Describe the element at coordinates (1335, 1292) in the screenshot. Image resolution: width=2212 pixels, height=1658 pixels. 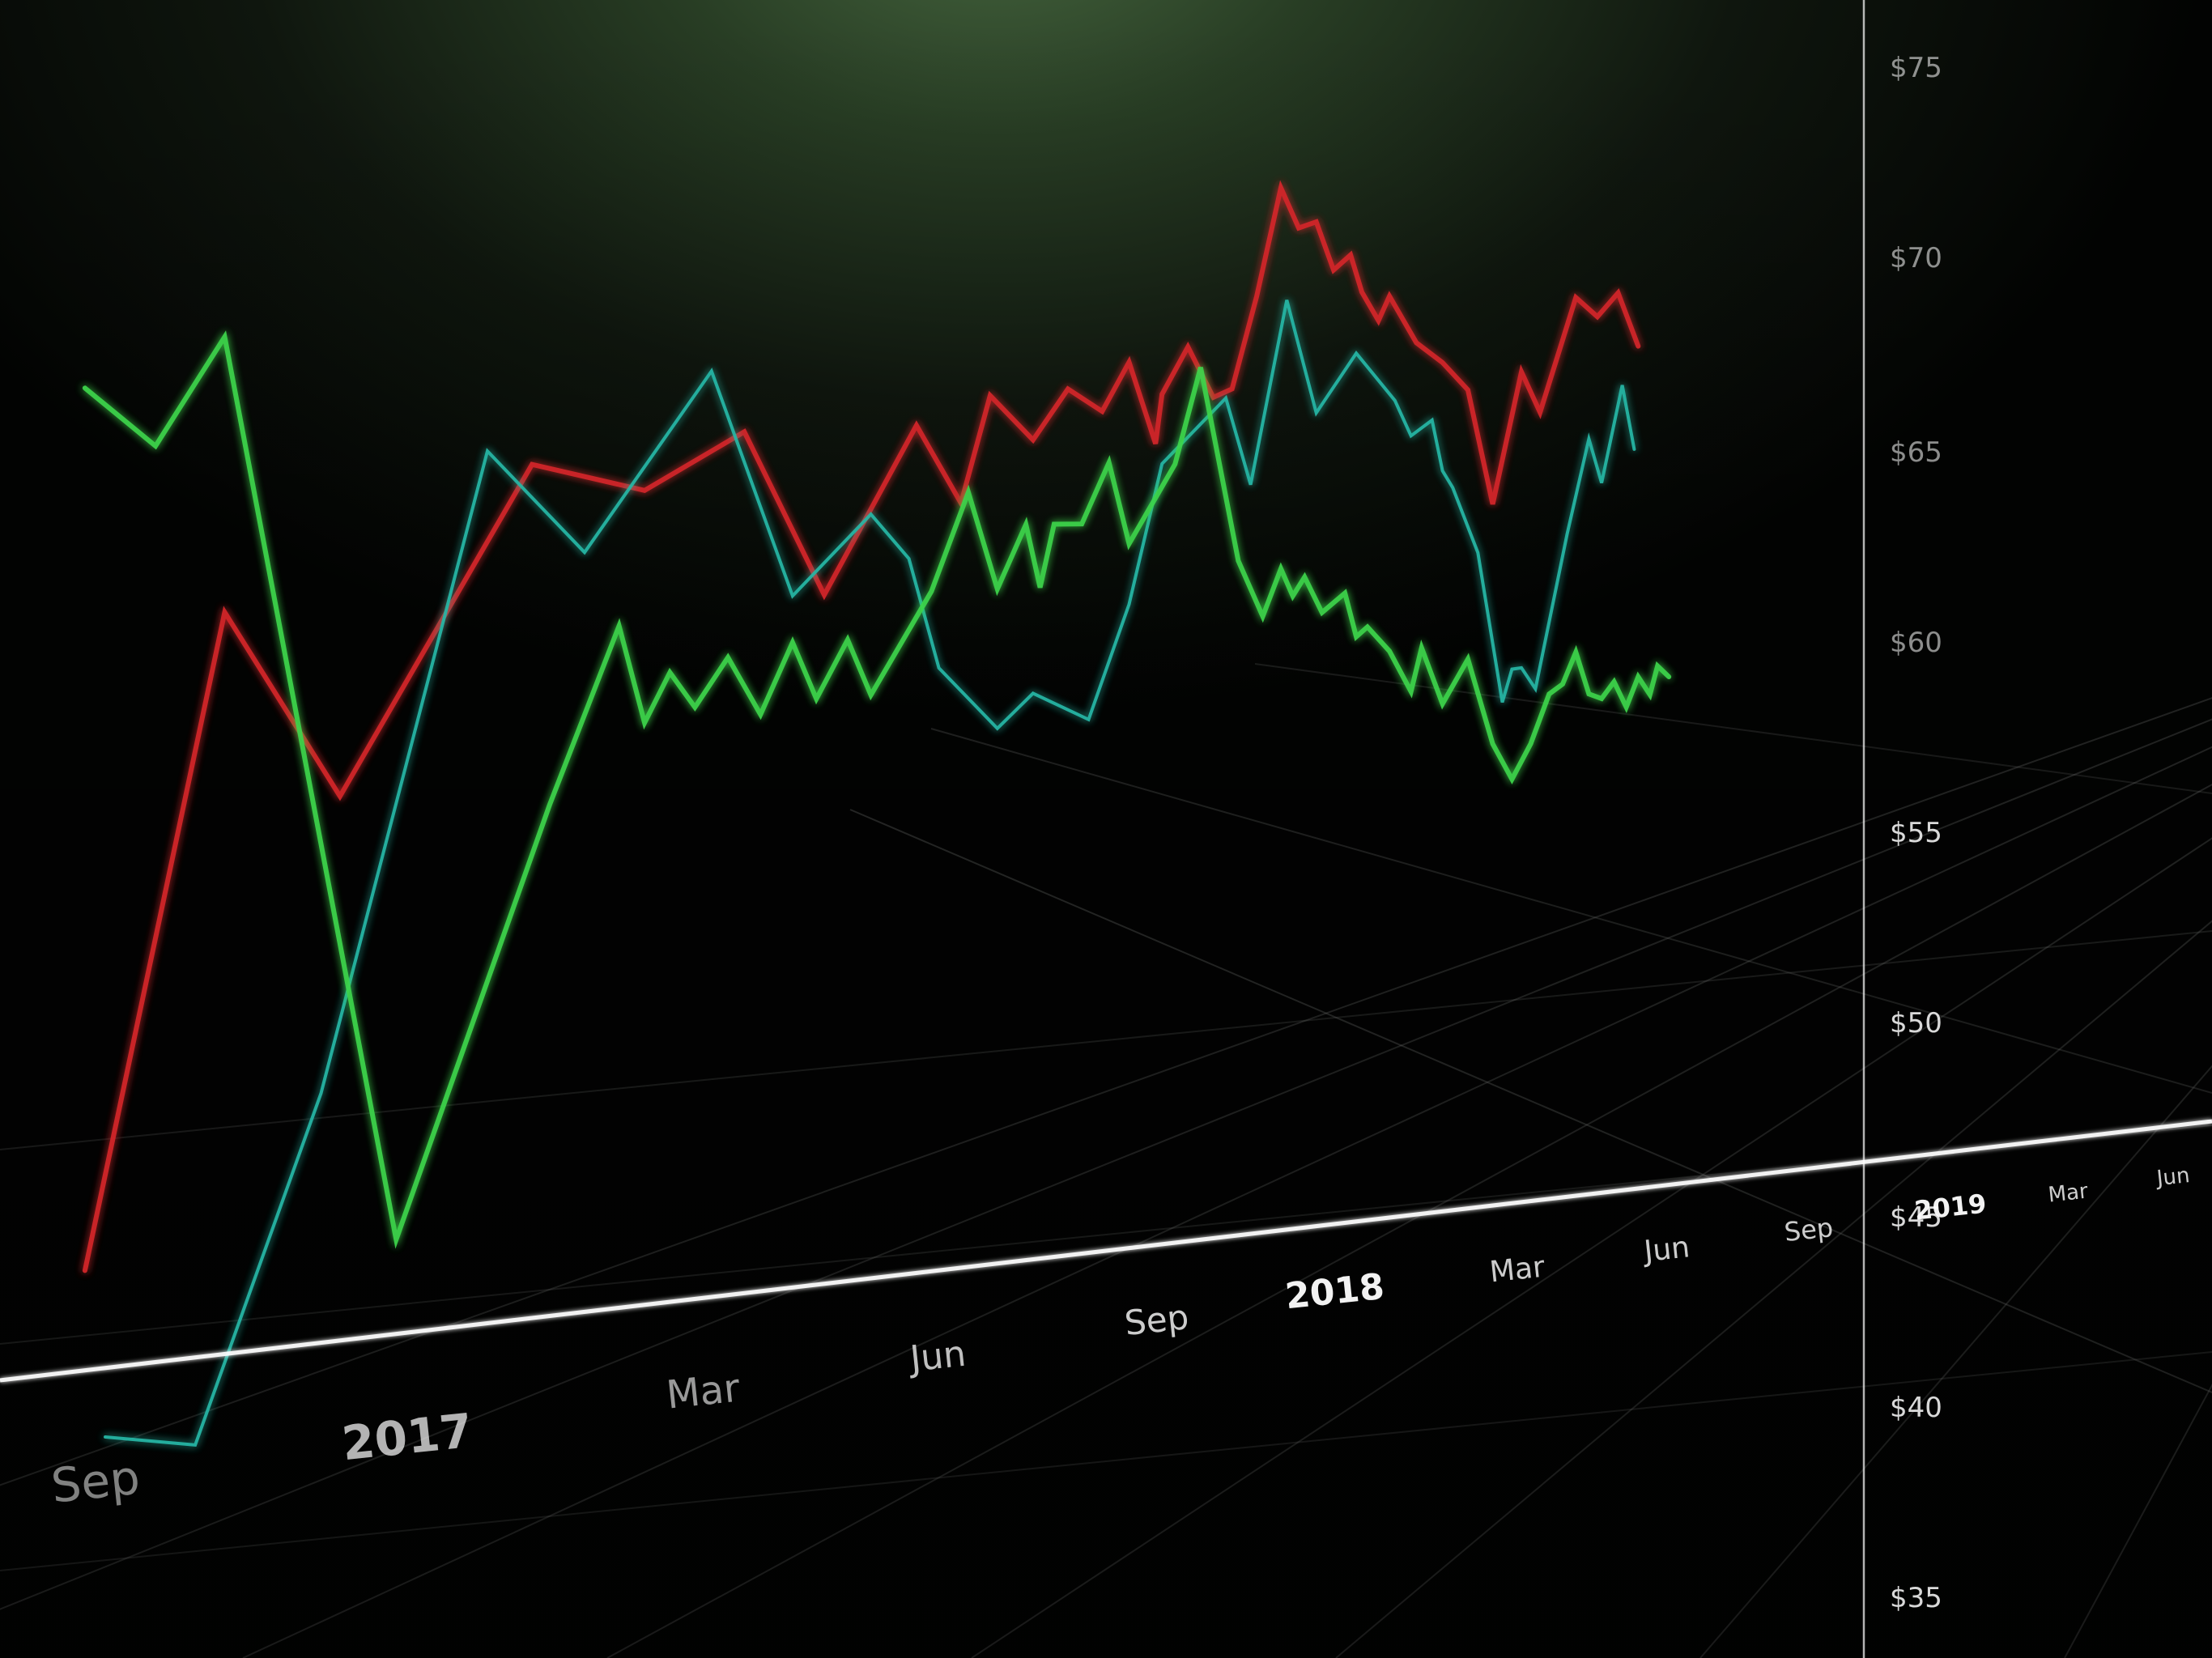
I see `x-tick-label: 2018` at that location.